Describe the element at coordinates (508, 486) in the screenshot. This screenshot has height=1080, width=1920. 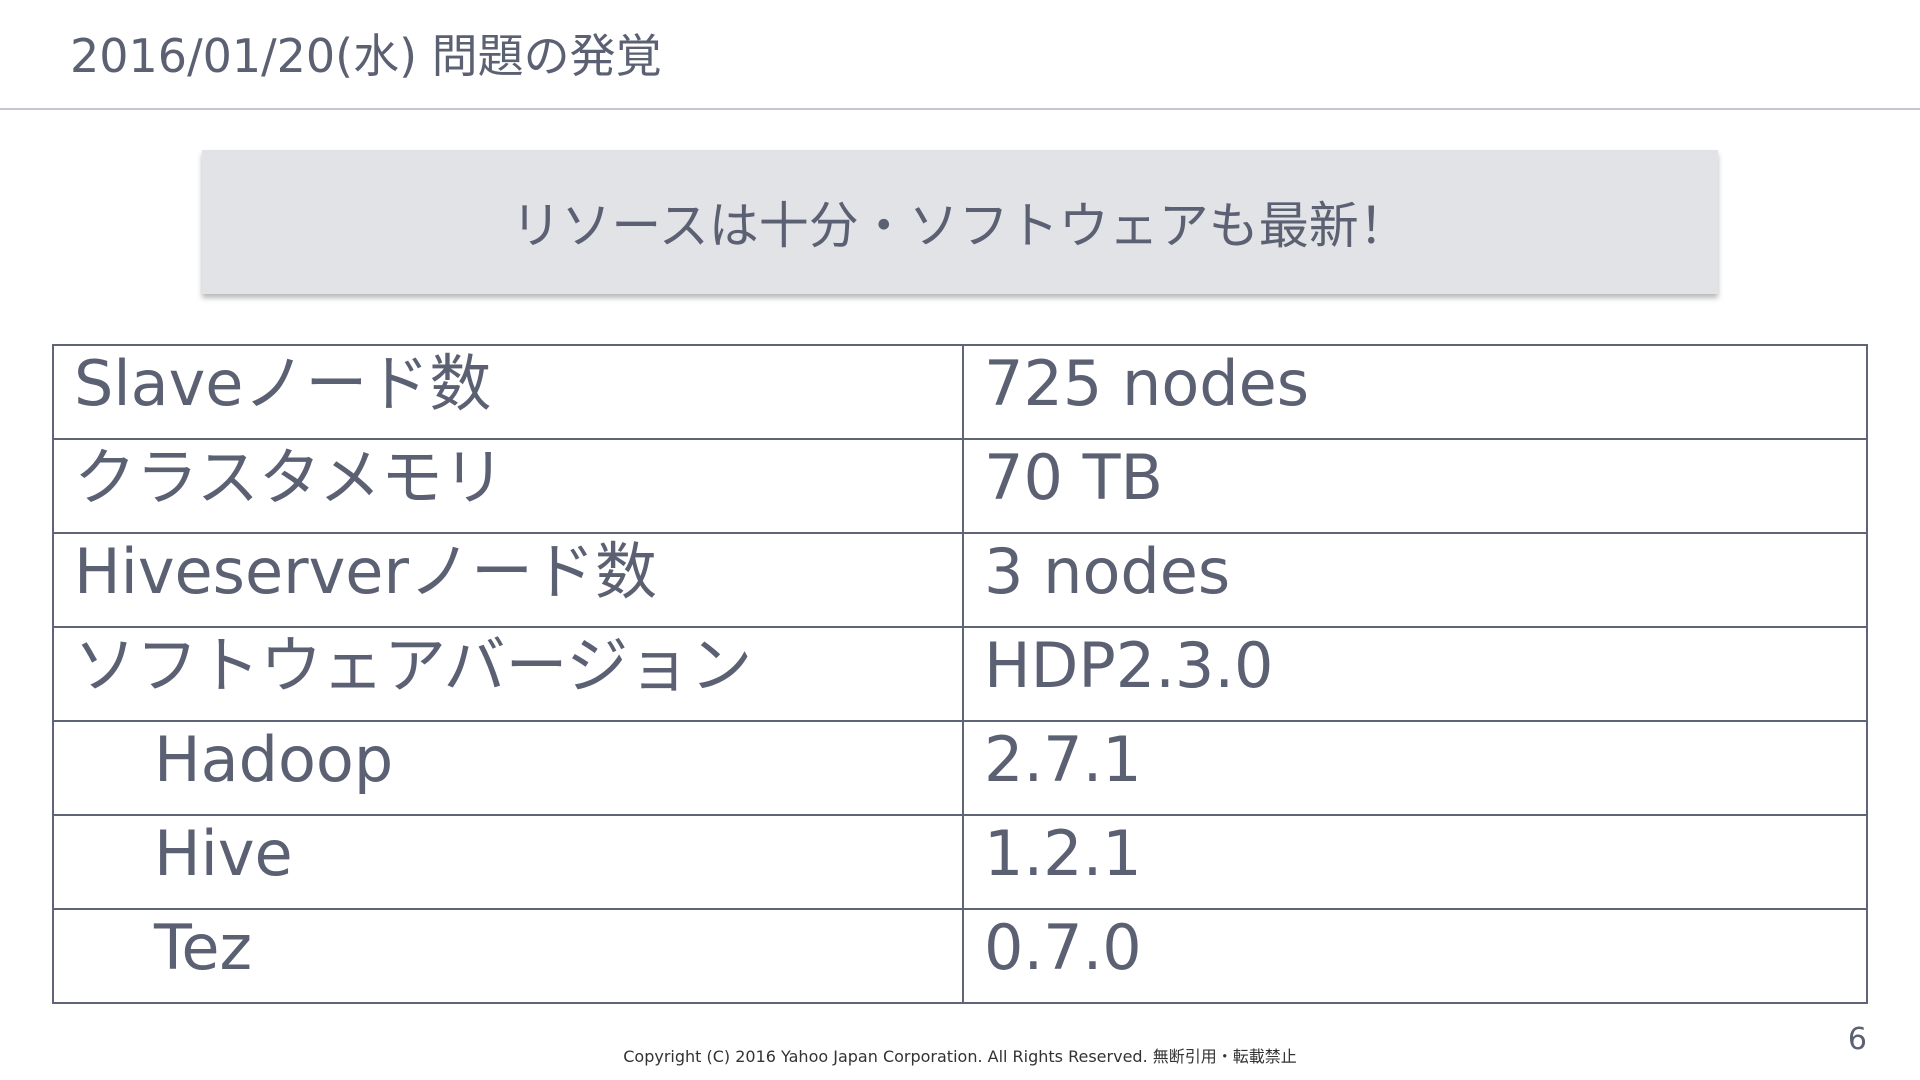
I see `row-label: クラスタメモリ` at that location.